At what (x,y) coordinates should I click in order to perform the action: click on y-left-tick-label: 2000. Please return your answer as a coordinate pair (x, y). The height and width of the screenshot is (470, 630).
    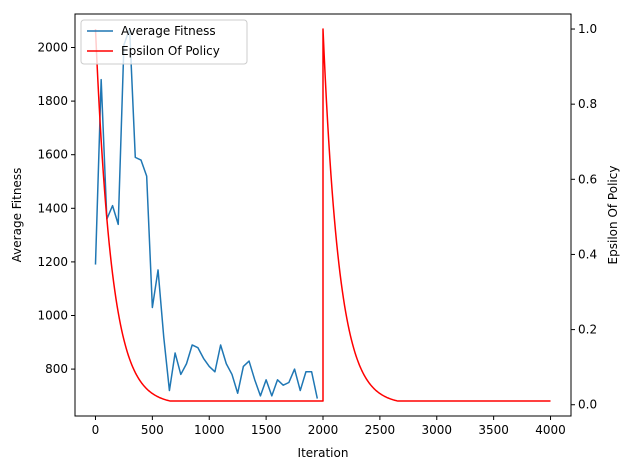
    Looking at the image, I should click on (52, 48).